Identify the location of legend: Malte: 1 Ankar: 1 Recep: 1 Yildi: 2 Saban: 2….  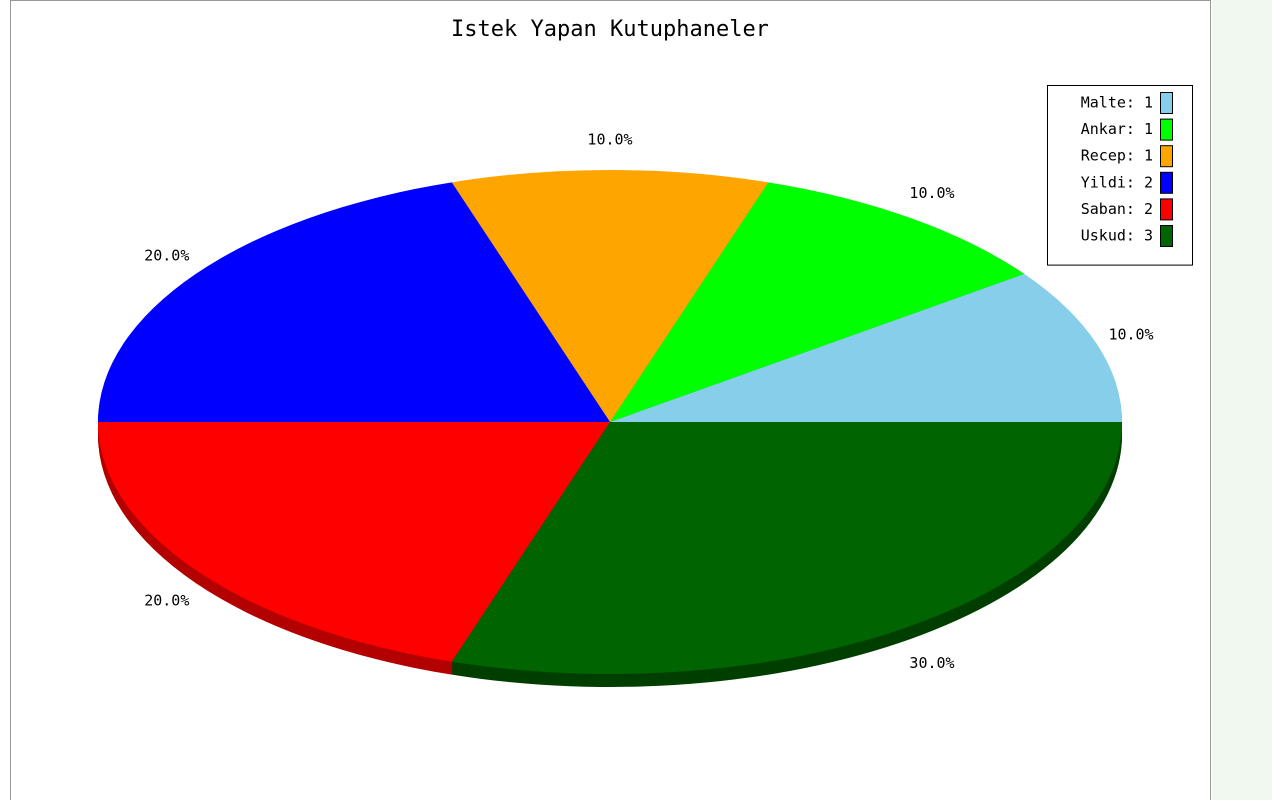
(1120, 175).